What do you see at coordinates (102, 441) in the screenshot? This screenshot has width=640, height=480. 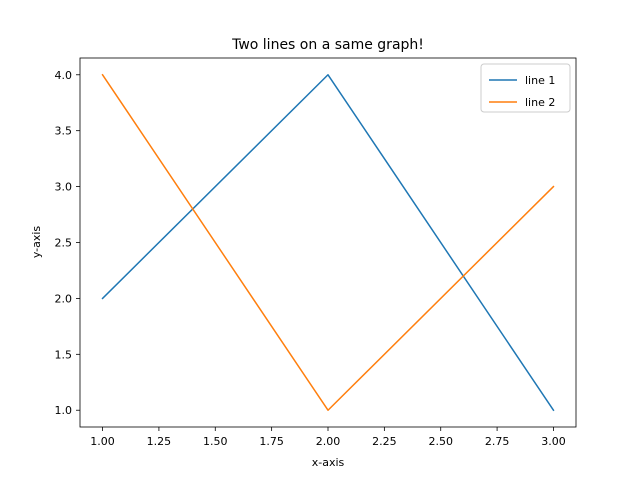 I see `x-tick-label-0: 1.00` at bounding box center [102, 441].